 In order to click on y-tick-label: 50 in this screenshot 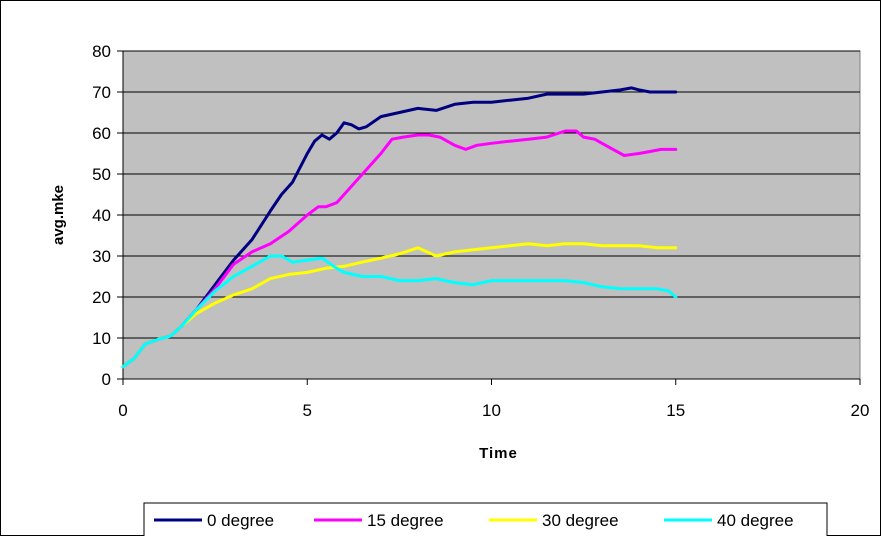, I will do `click(101, 174)`.